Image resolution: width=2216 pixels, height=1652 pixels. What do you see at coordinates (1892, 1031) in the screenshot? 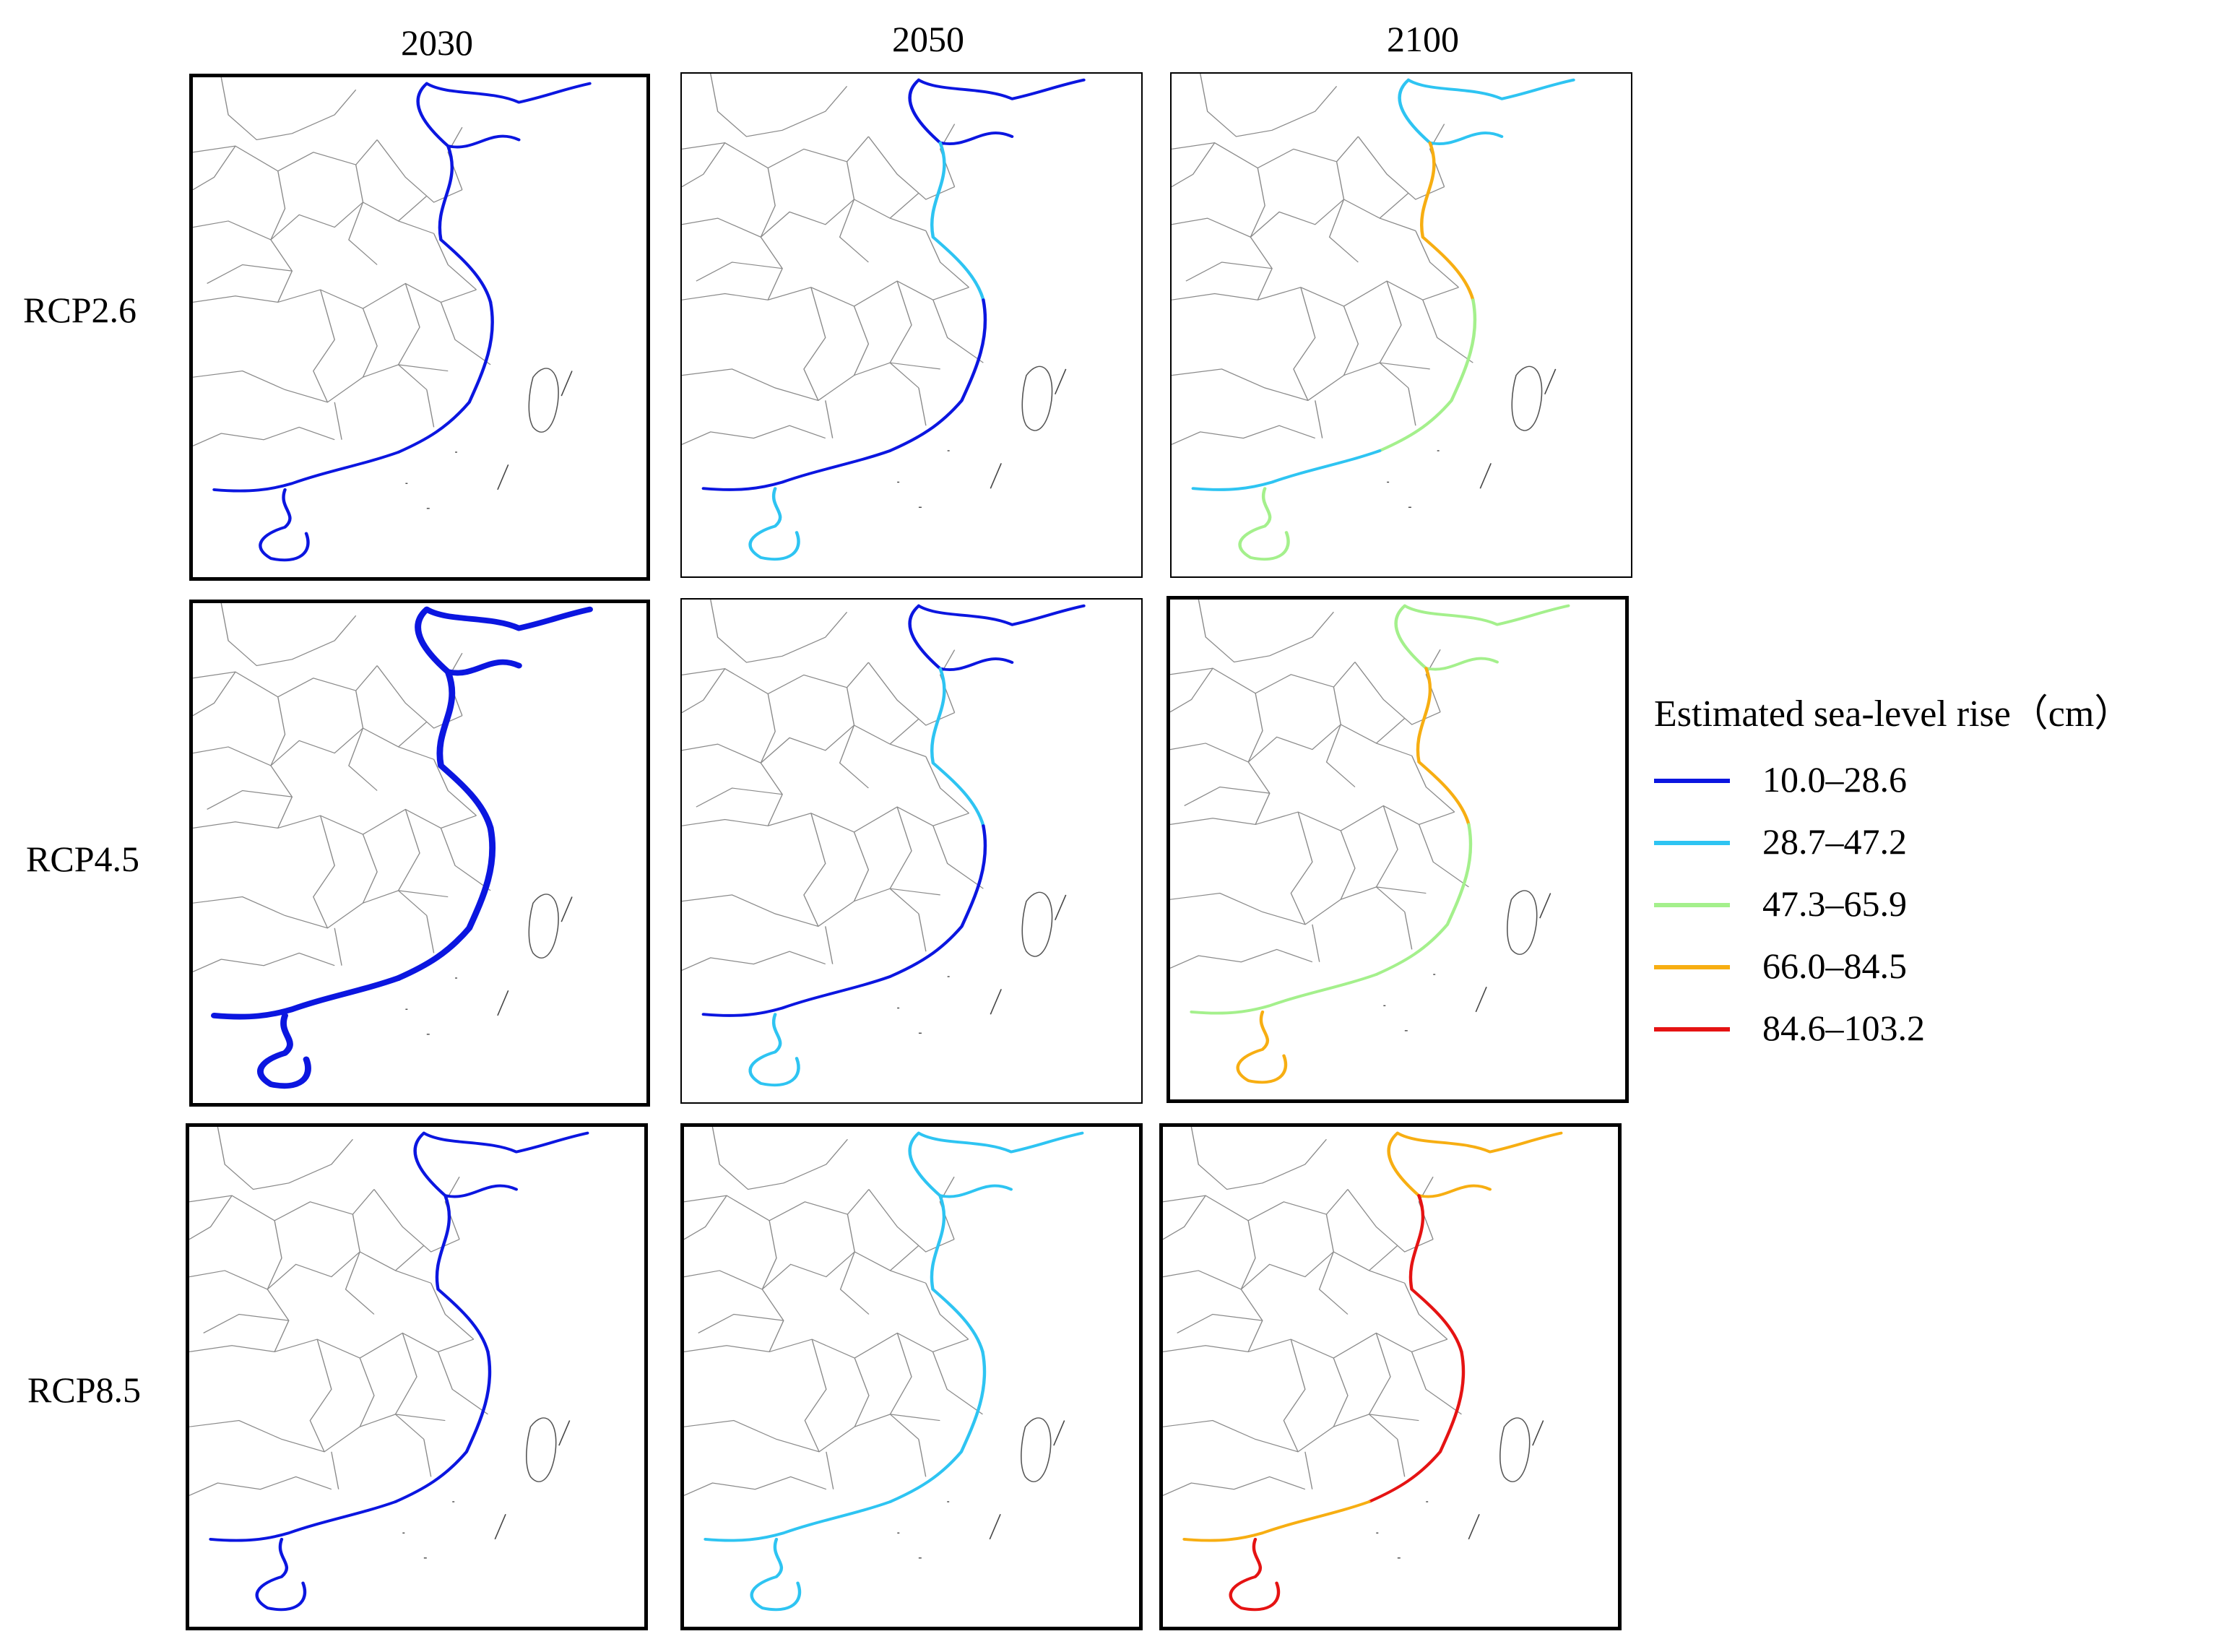
I see `legend-item: 84.6–103.2` at bounding box center [1892, 1031].